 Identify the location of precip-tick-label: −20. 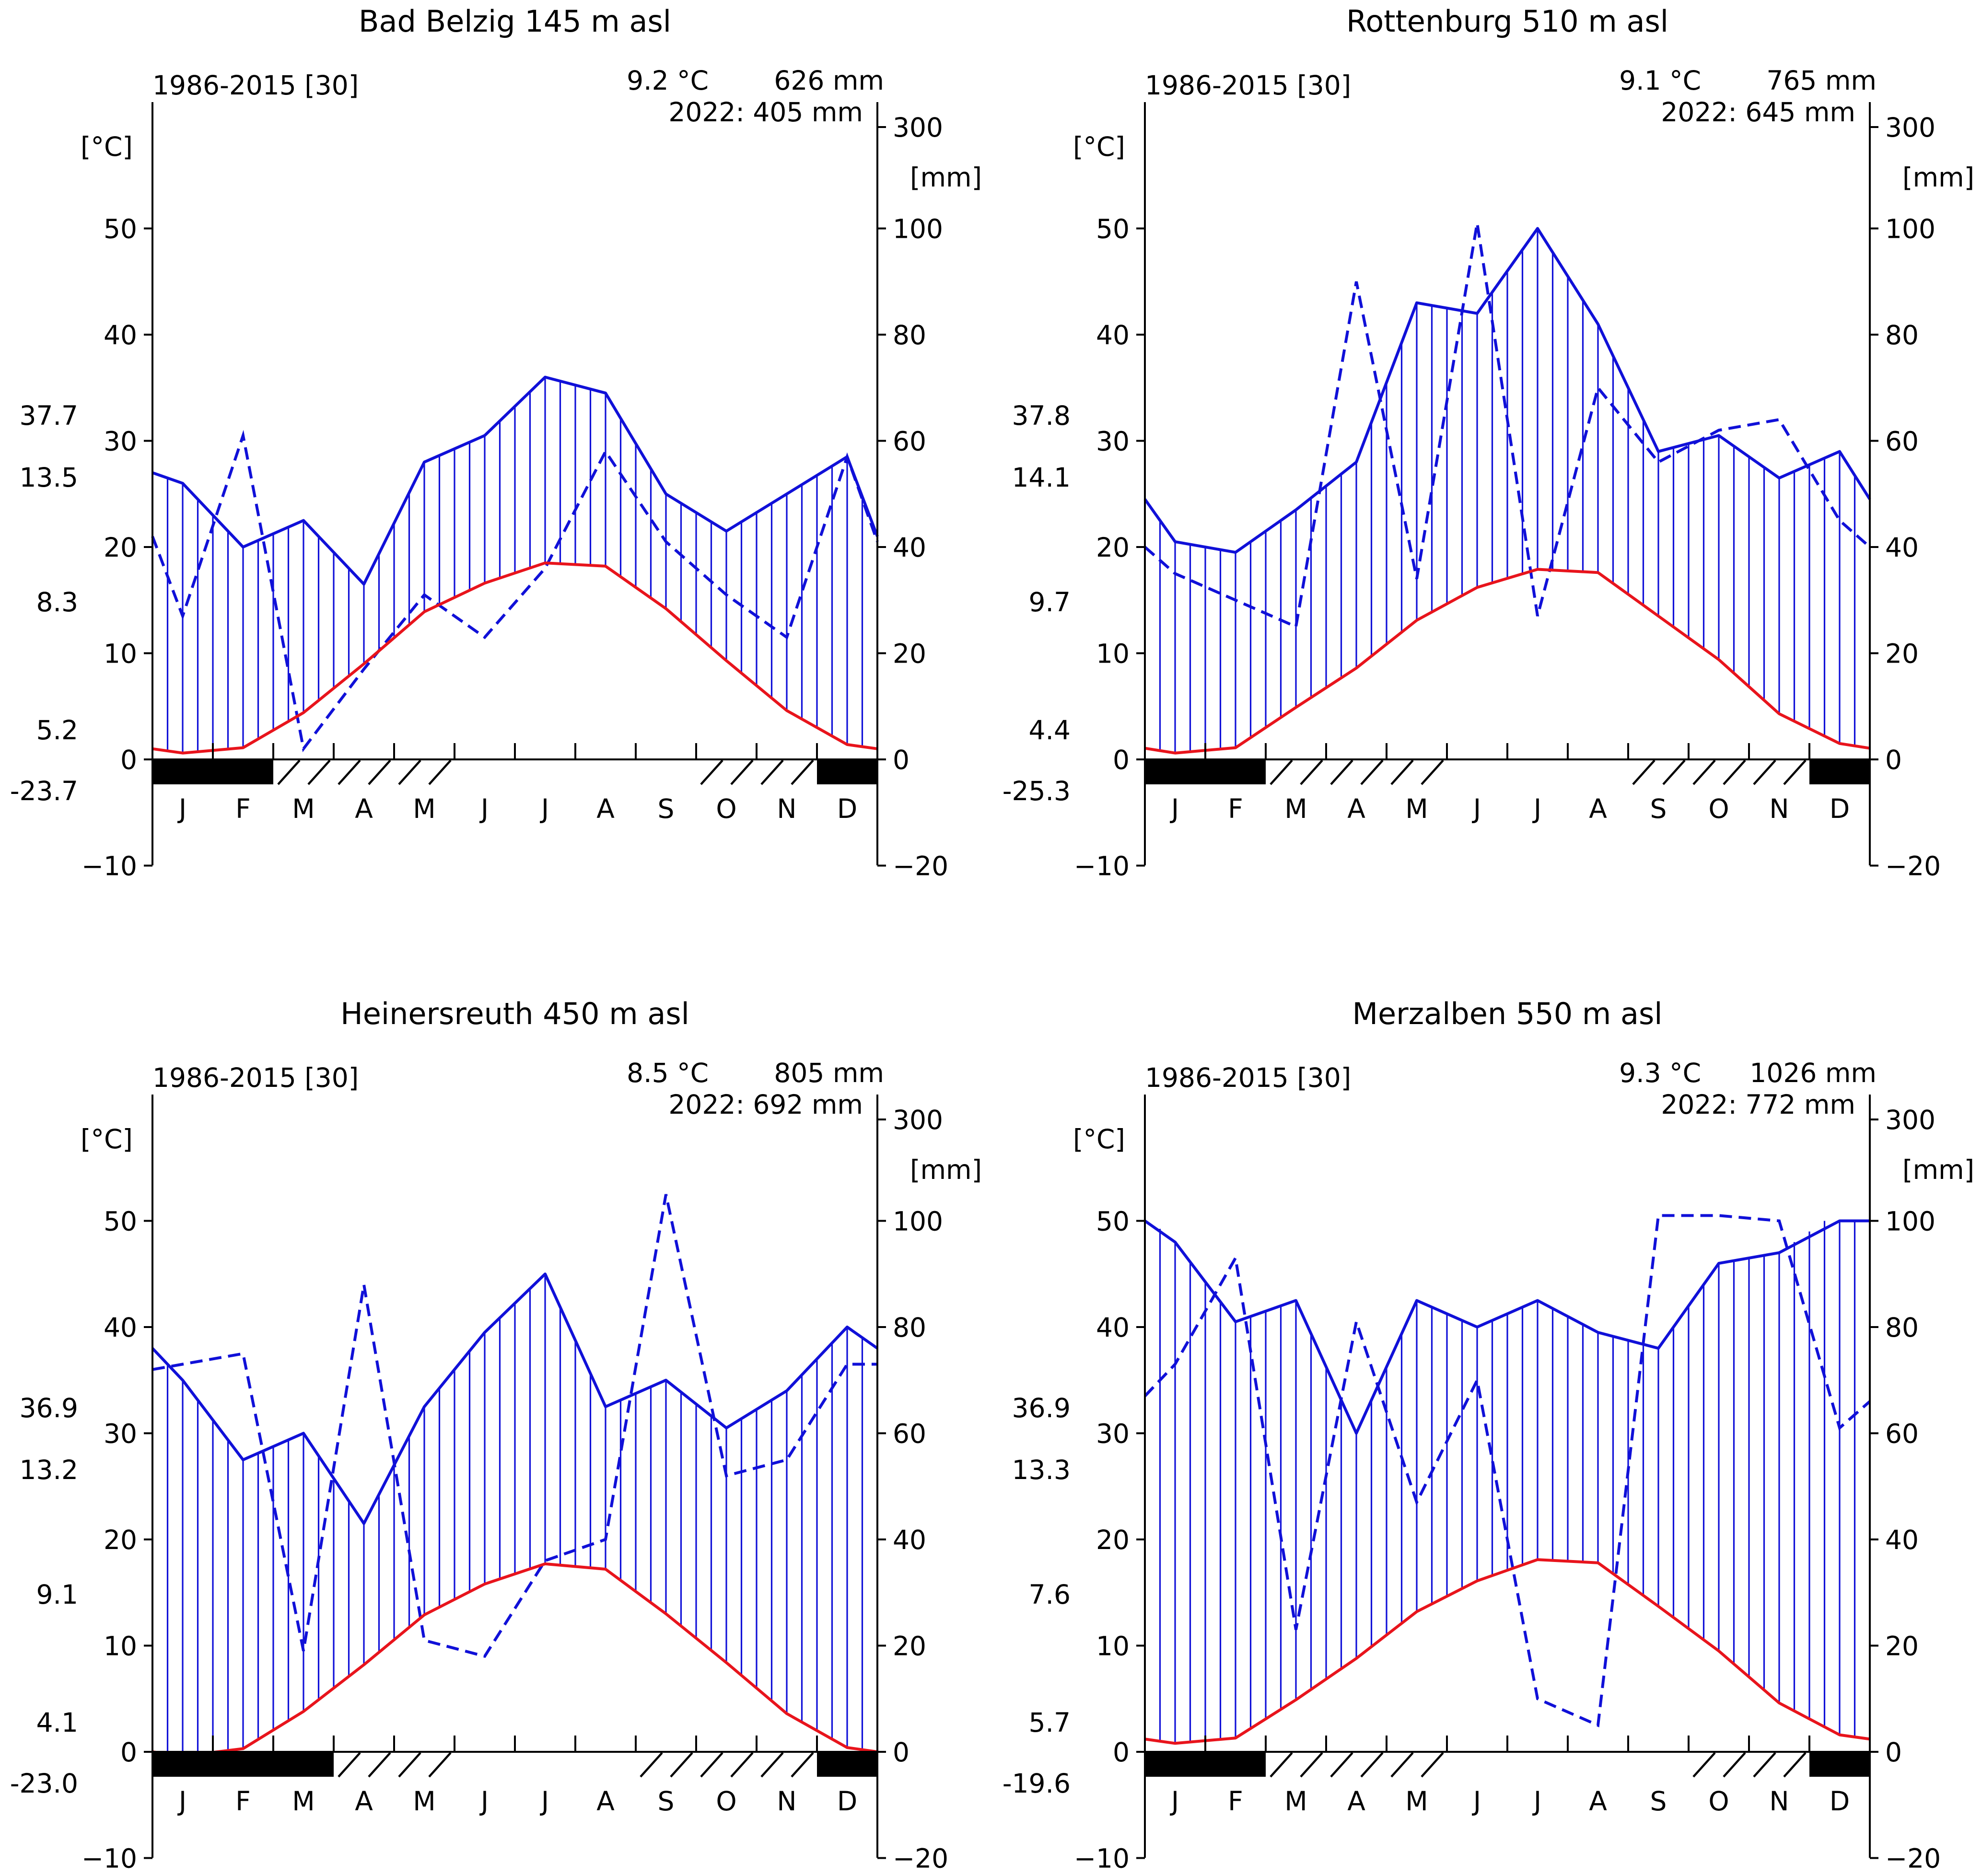
(1913, 866).